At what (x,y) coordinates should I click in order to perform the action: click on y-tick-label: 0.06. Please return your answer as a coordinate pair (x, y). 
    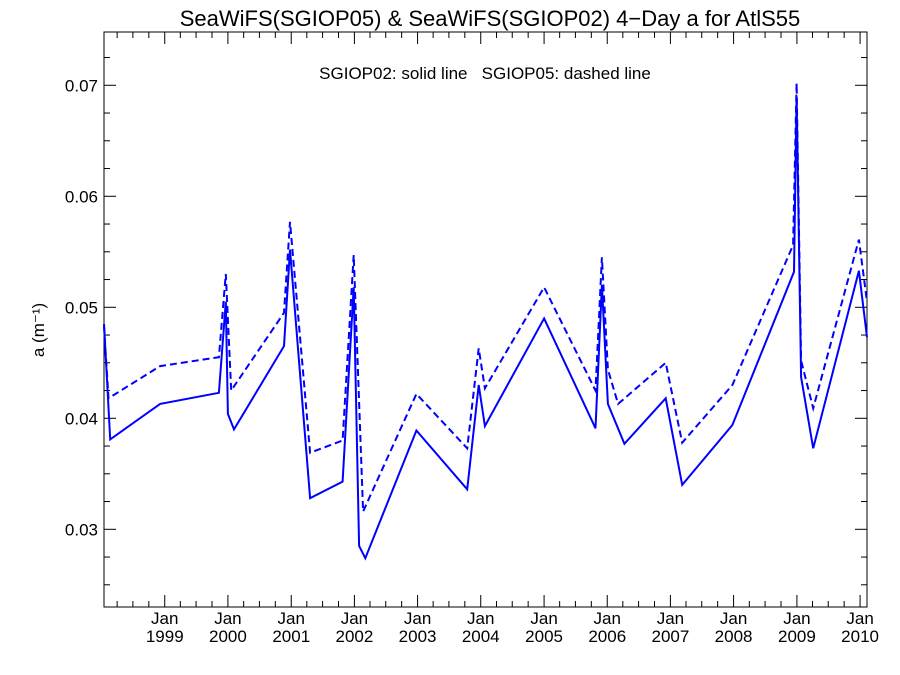
    Looking at the image, I should click on (81, 196).